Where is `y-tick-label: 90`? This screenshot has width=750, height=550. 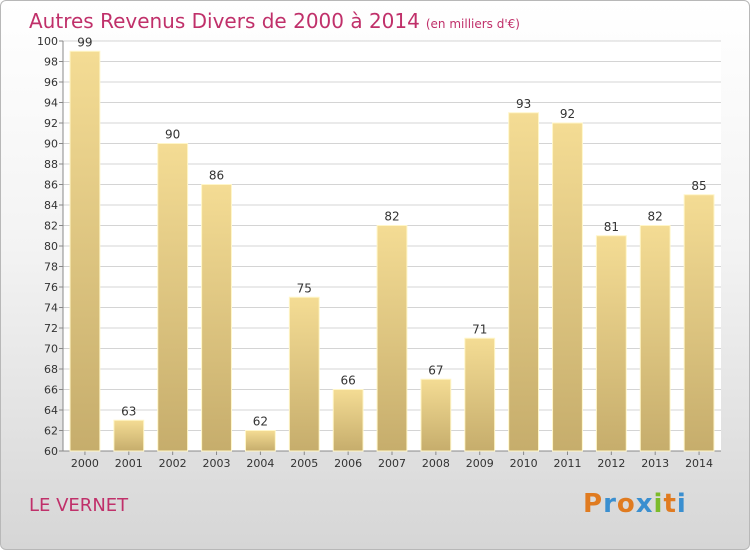 y-tick-label: 90 is located at coordinates (51, 144).